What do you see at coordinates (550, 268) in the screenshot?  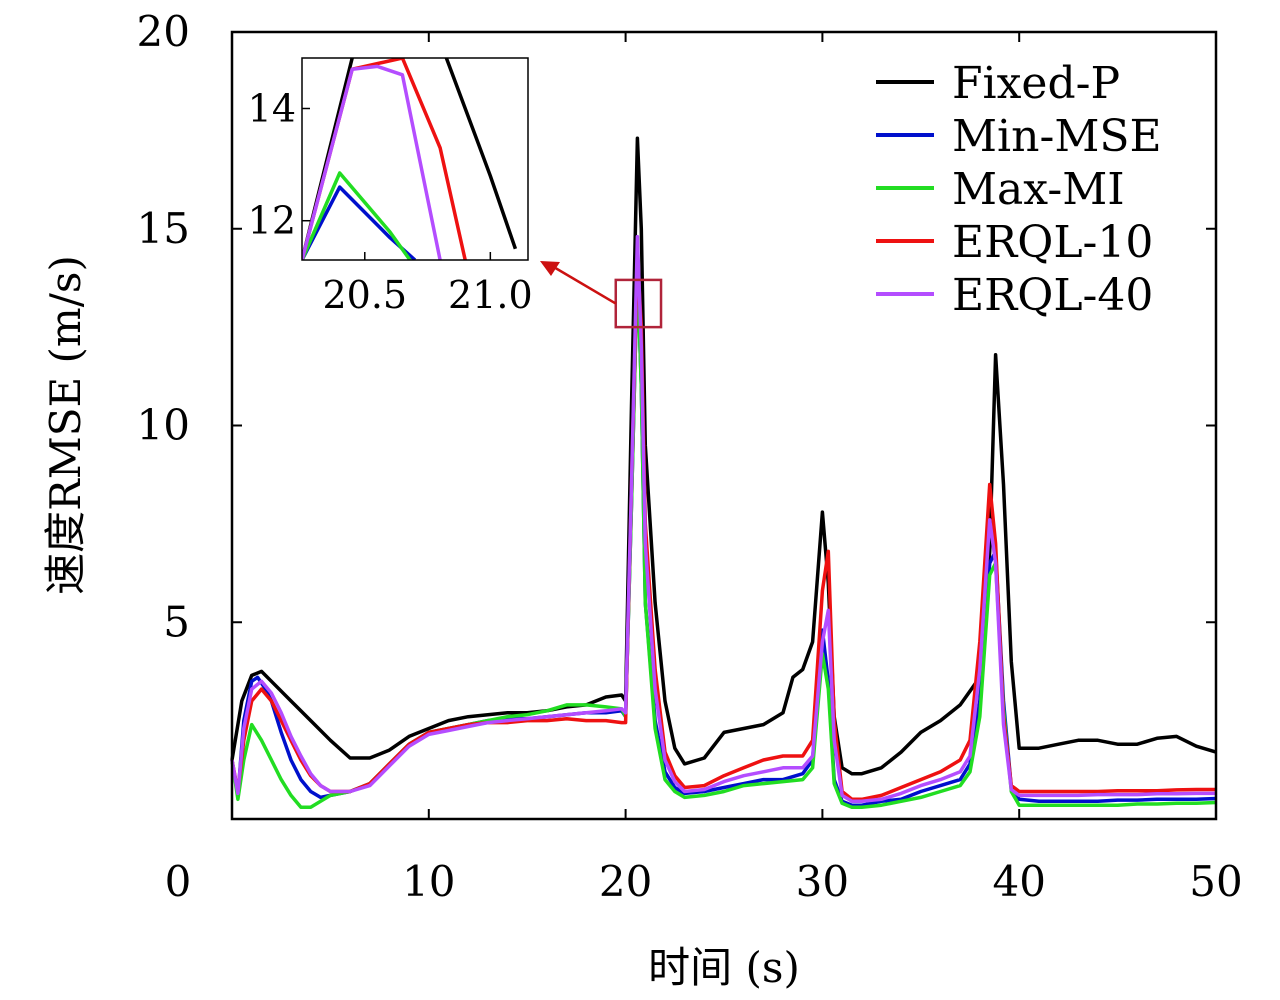 I see `zoom-arrow-head` at bounding box center [550, 268].